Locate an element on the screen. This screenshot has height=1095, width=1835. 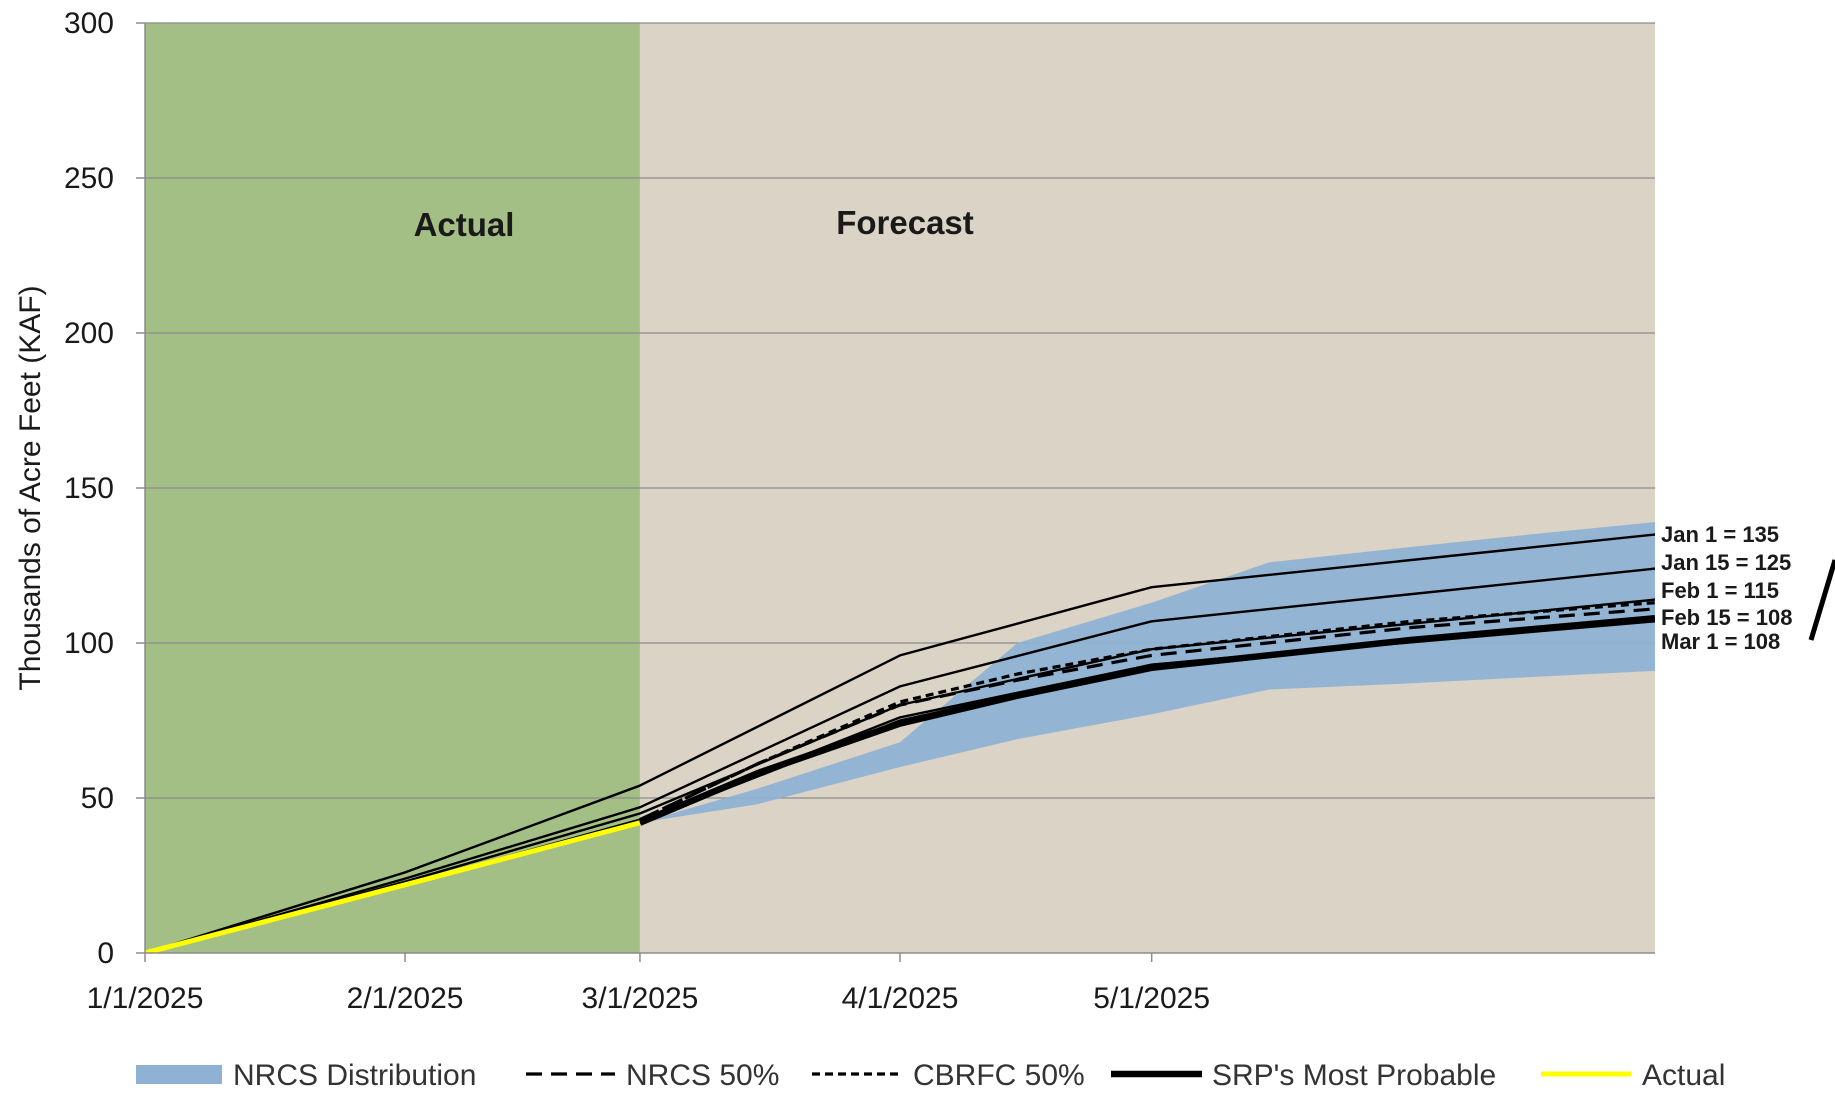
y-tick-label-300: 300 is located at coordinates (89, 23).